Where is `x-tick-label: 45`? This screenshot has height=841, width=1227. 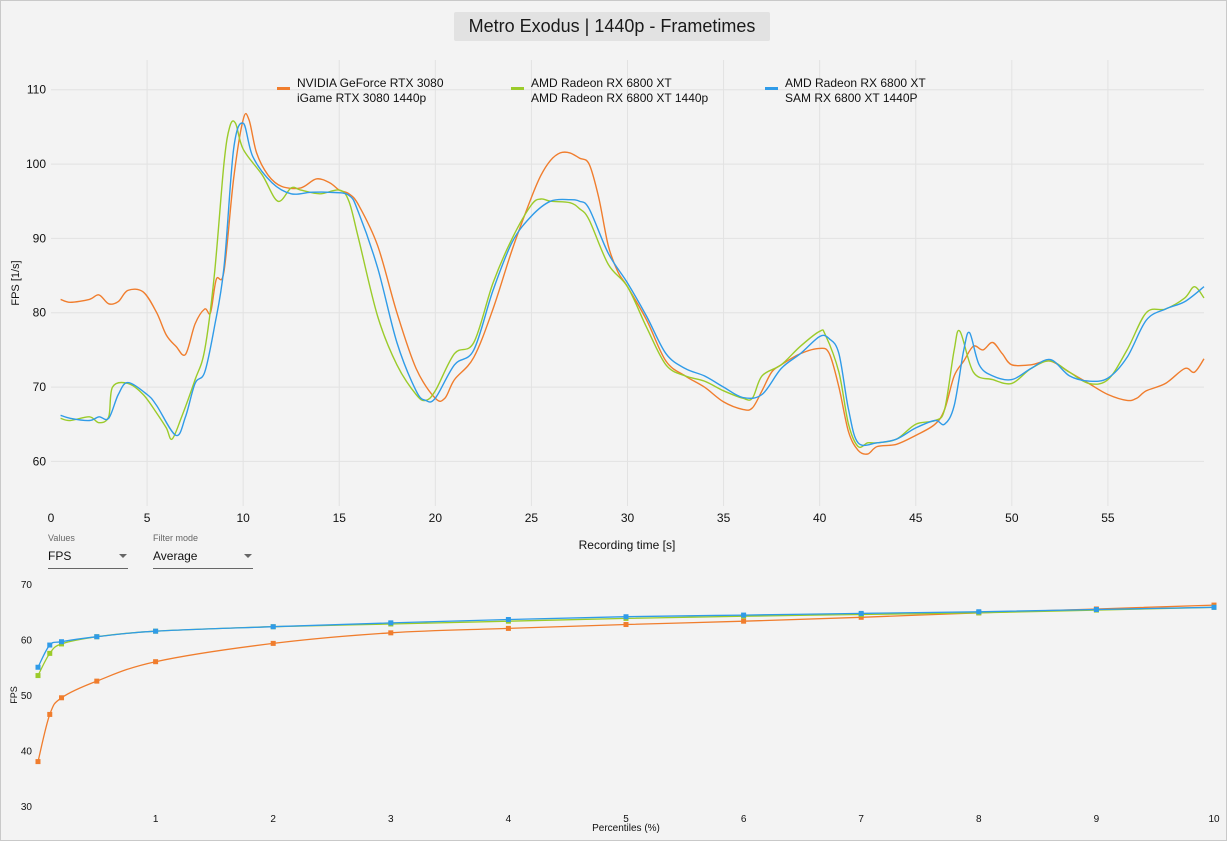
x-tick-label: 45 is located at coordinates (916, 518).